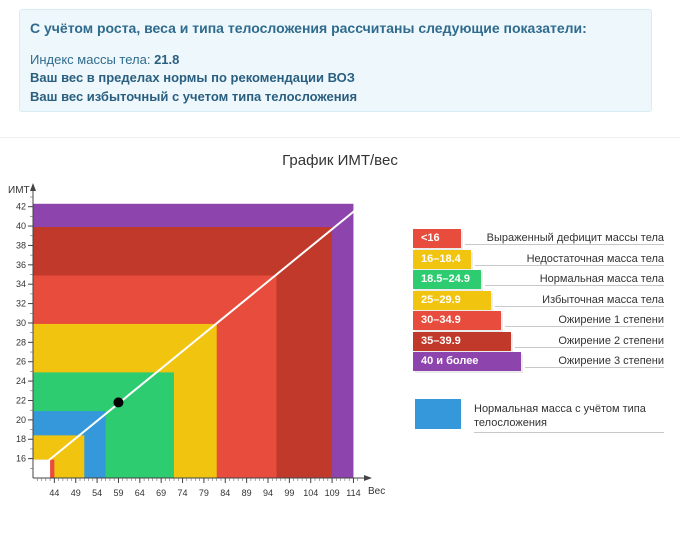 The height and width of the screenshot is (533, 680). I want to click on x-tick-label: 64, so click(140, 493).